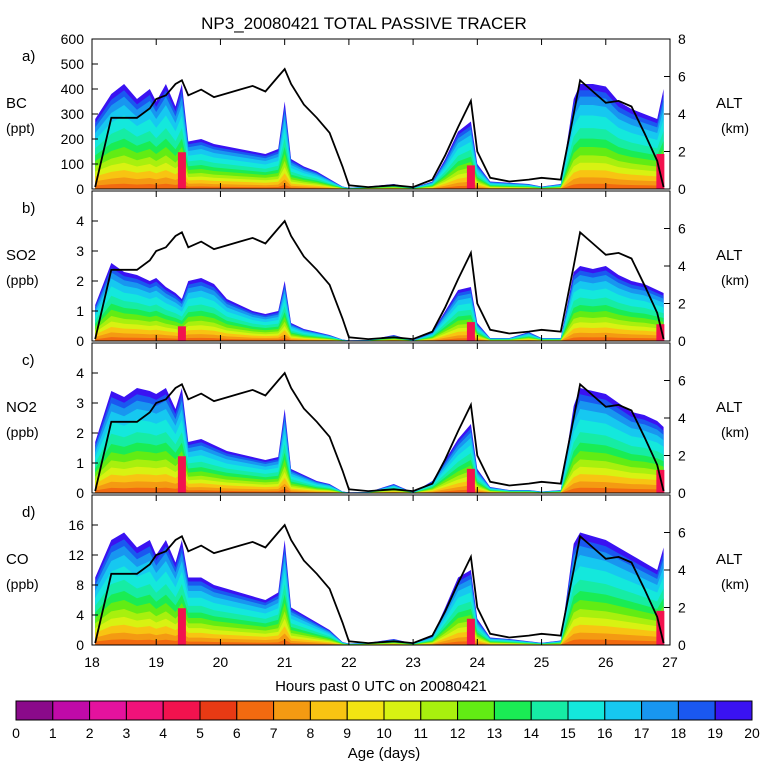 Image resolution: width=768 pixels, height=768 pixels. What do you see at coordinates (458, 733) in the screenshot?
I see `colorbar-tick-label: 12` at bounding box center [458, 733].